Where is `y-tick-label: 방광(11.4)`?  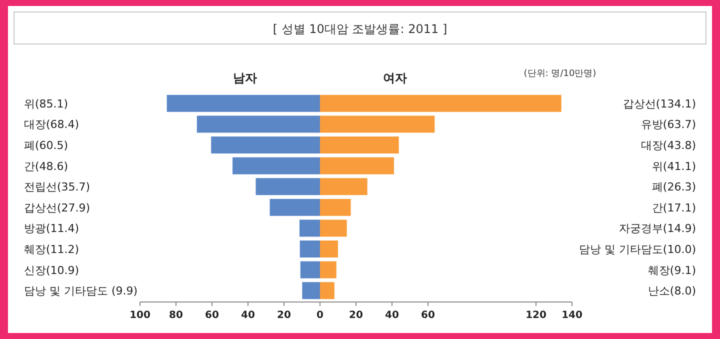 y-tick-label: 방광(11.4) is located at coordinates (52, 229).